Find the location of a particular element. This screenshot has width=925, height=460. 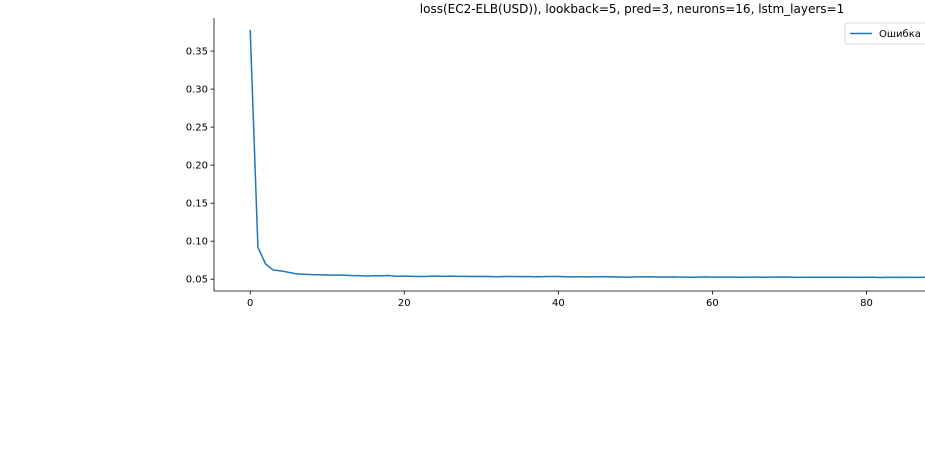

y-tick-label: 0.30 is located at coordinates (197, 90).